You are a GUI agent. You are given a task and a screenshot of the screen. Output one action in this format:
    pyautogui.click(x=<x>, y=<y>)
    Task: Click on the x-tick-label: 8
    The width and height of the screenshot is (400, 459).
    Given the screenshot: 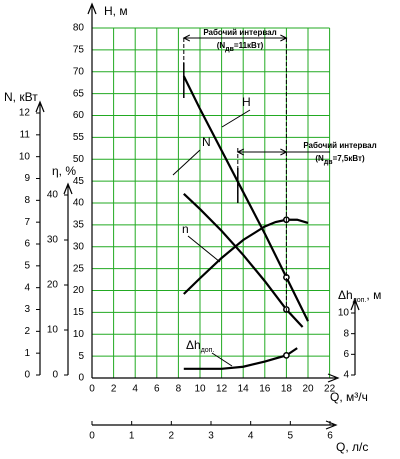 What is the action you would take?
    pyautogui.click(x=179, y=389)
    